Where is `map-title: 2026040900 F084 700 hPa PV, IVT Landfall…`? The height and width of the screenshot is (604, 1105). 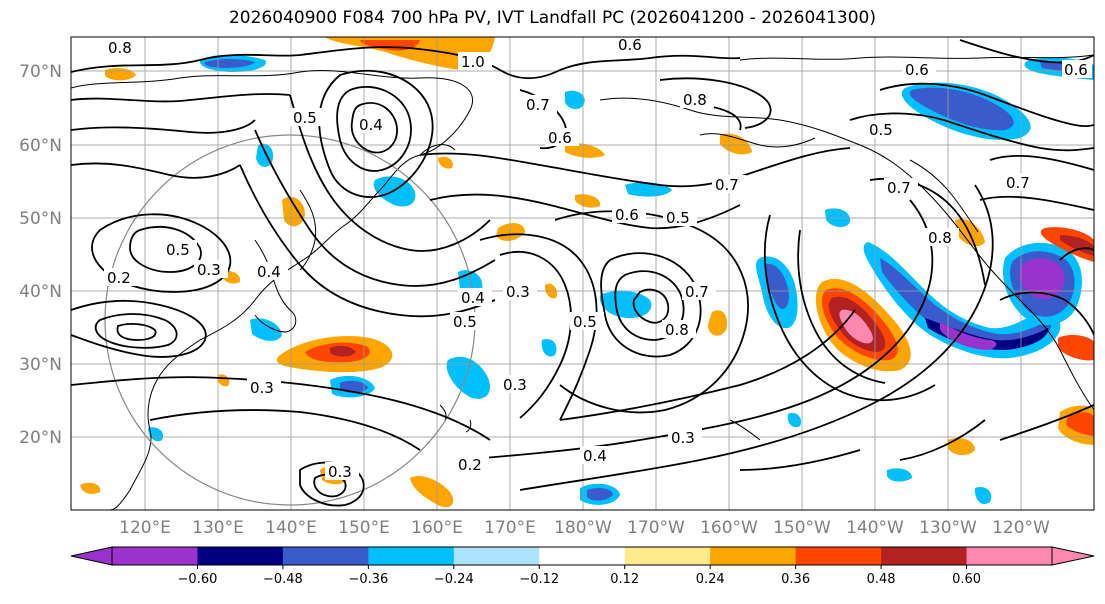
map-title: 2026040900 F084 700 hPa PV, IVT Landfall… is located at coordinates (552, 18).